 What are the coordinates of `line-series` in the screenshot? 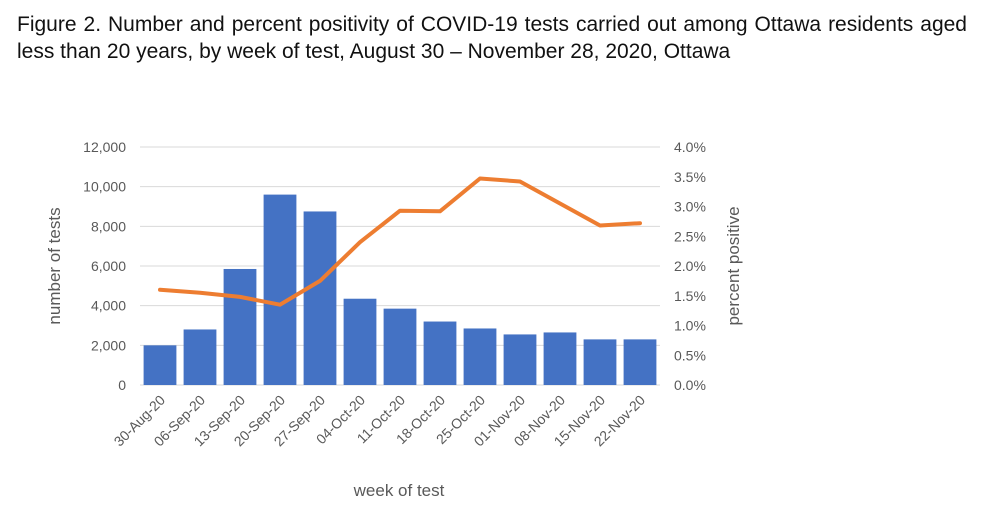 It's located at (400, 241).